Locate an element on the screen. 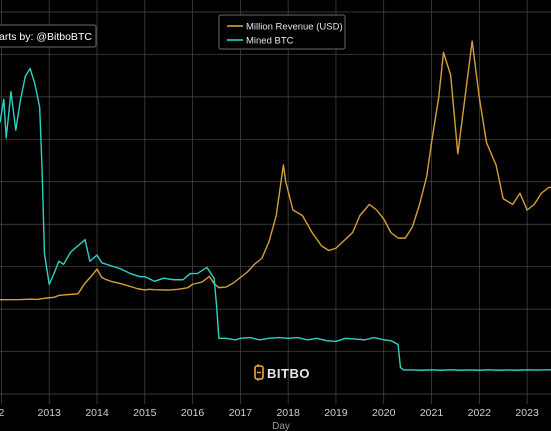 The height and width of the screenshot is (431, 551). x-tick-label: 2021 is located at coordinates (432, 413).